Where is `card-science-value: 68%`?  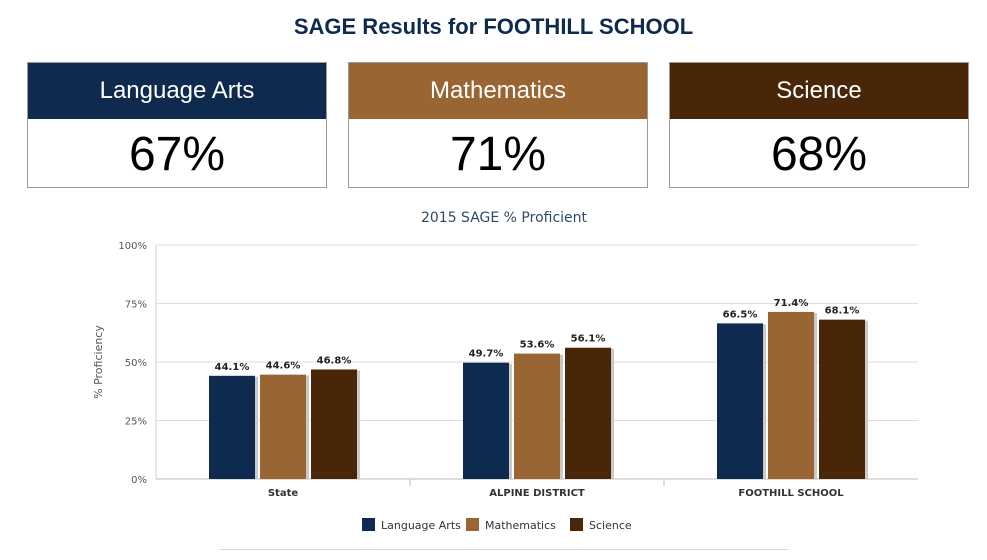
card-science-value: 68% is located at coordinates (819, 154).